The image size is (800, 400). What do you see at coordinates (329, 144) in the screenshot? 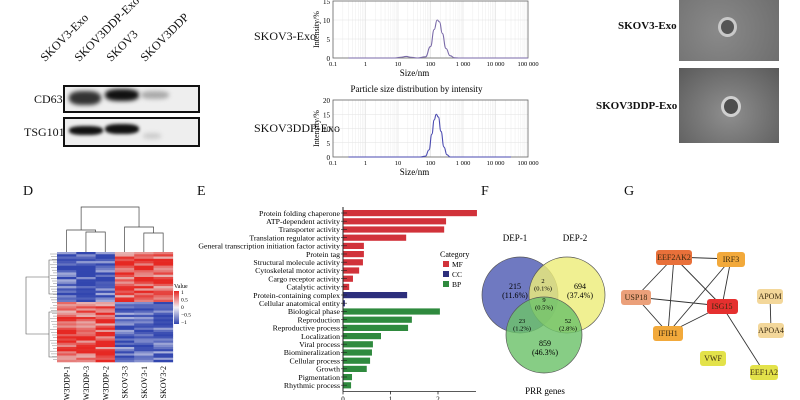
I see `y-tick-label: 5` at bounding box center [329, 144].